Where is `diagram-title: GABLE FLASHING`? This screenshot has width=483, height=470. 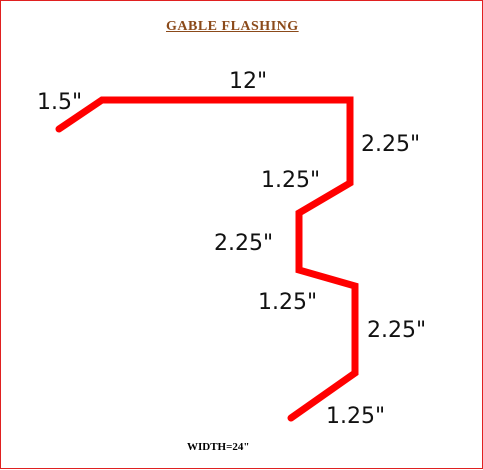
diagram-title: GABLE FLASHING is located at coordinates (232, 26).